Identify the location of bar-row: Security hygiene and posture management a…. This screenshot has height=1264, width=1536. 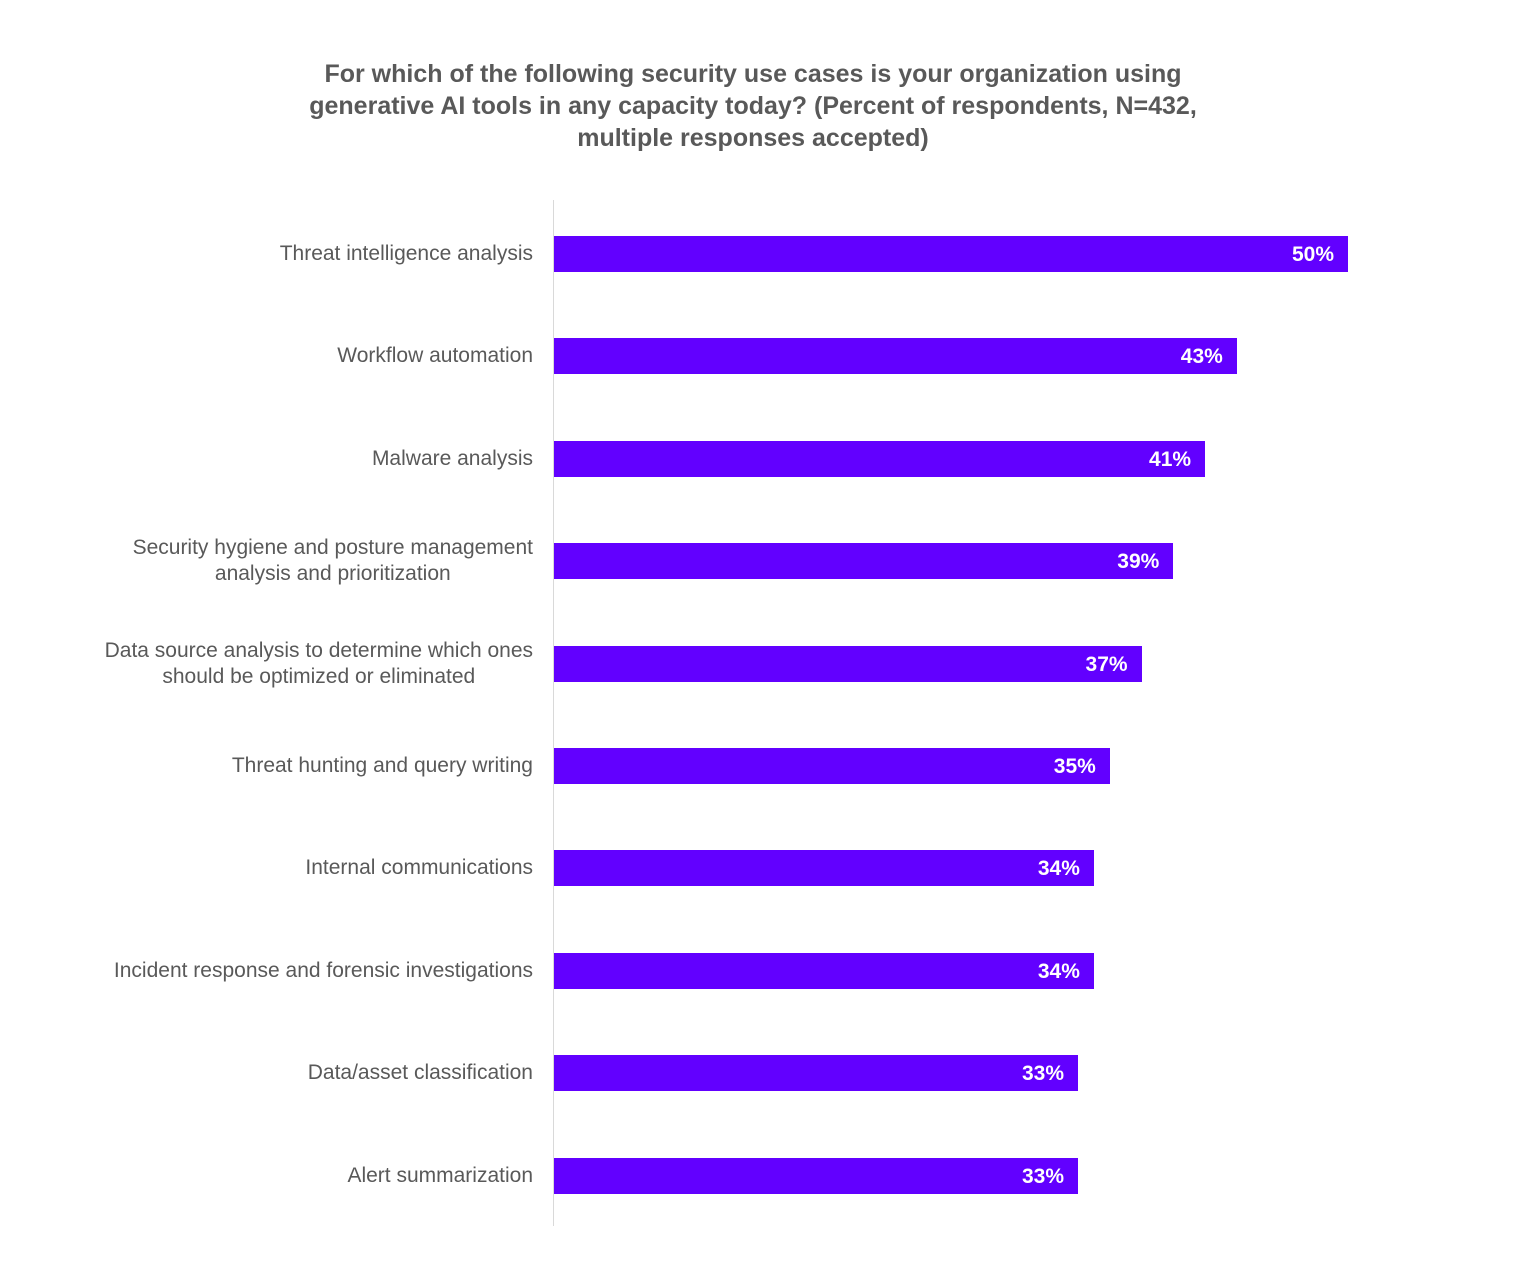
(768, 560).